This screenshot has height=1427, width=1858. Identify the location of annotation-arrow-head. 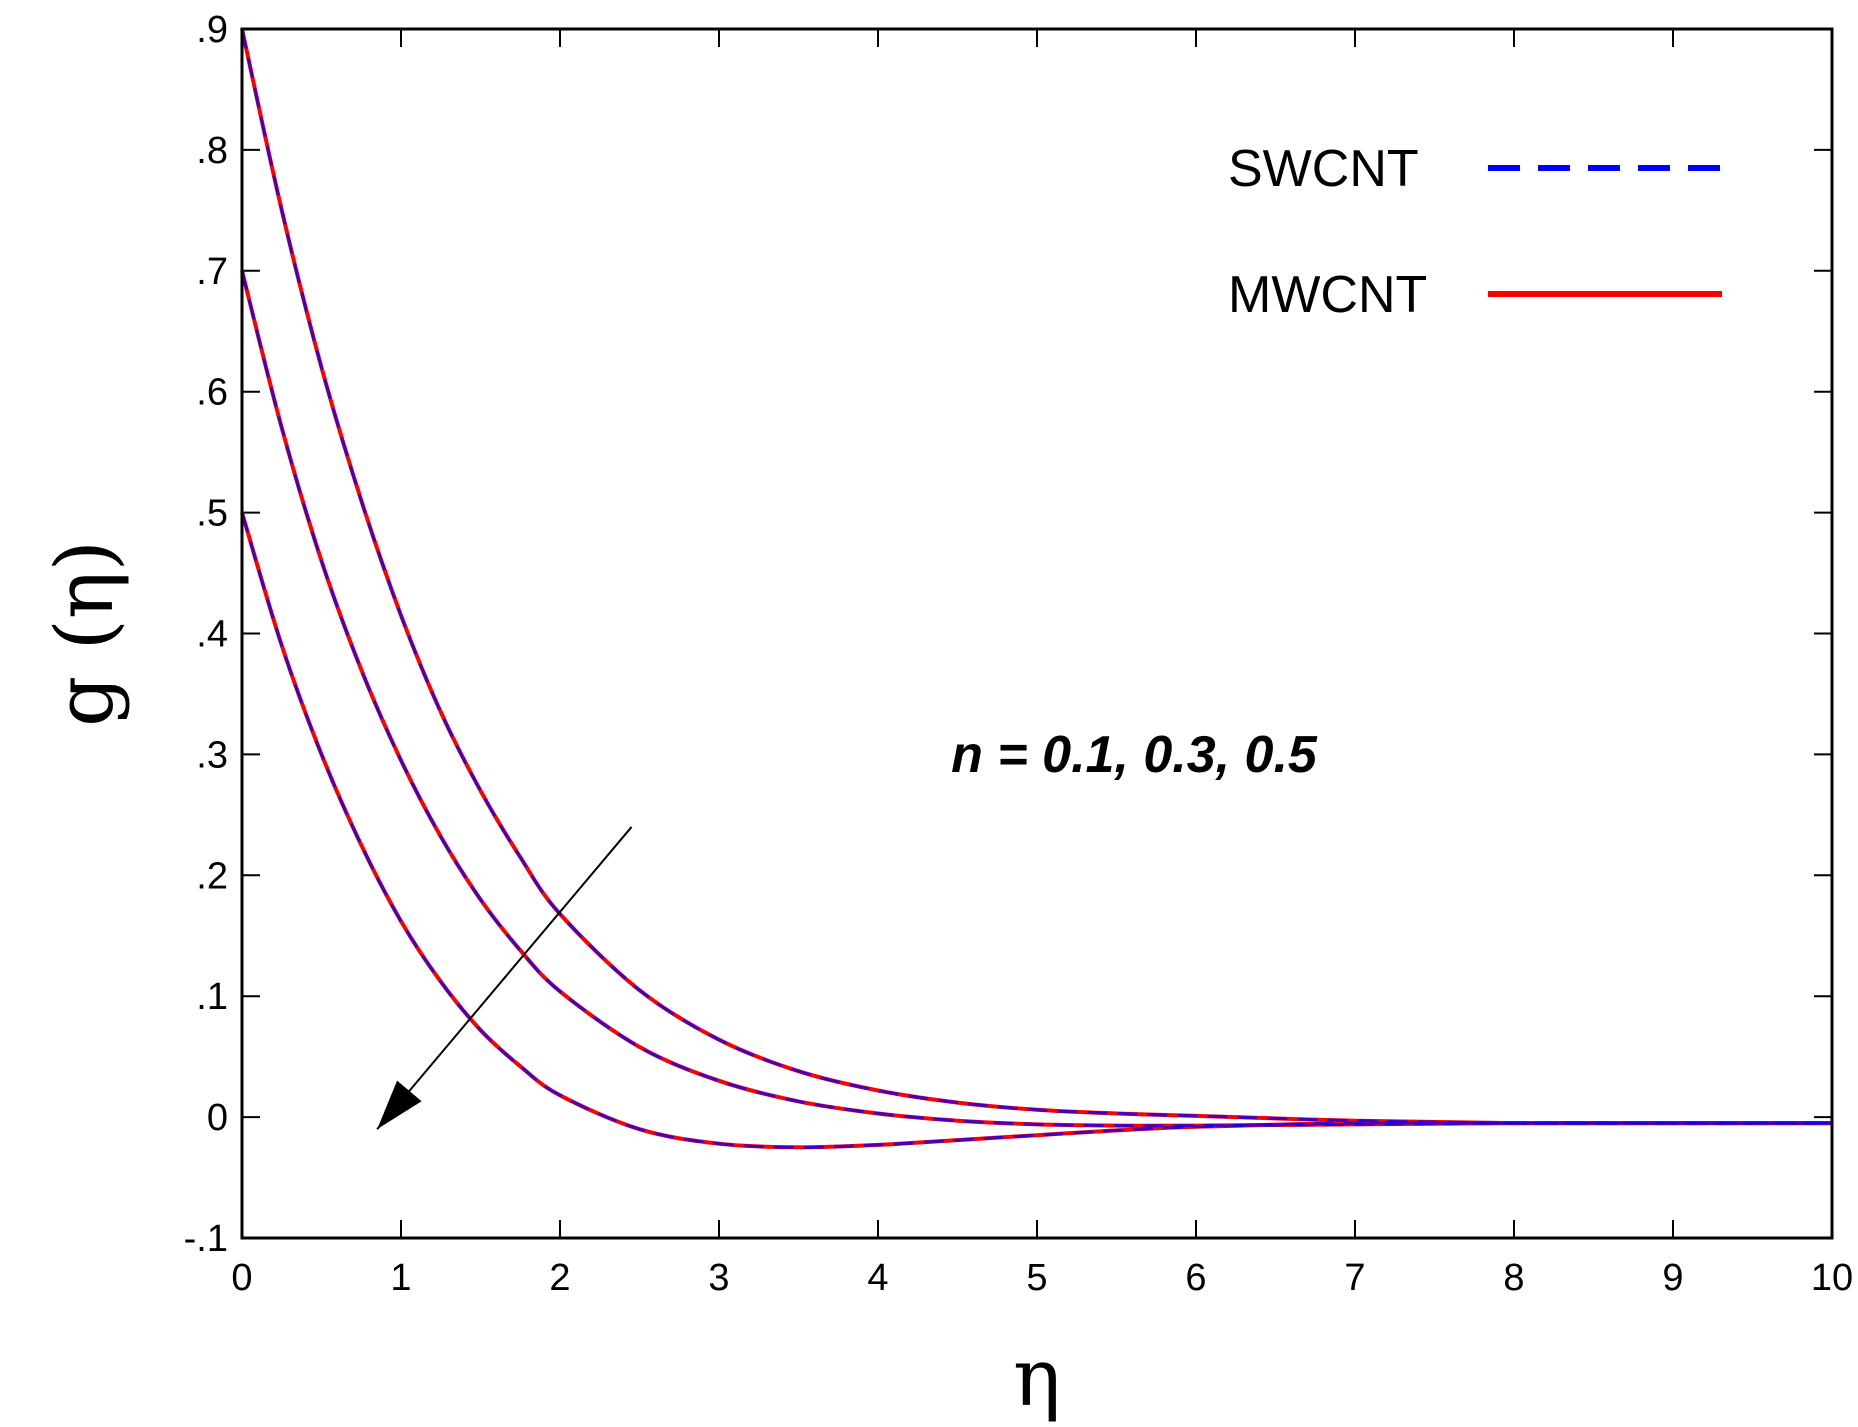
(399, 1105).